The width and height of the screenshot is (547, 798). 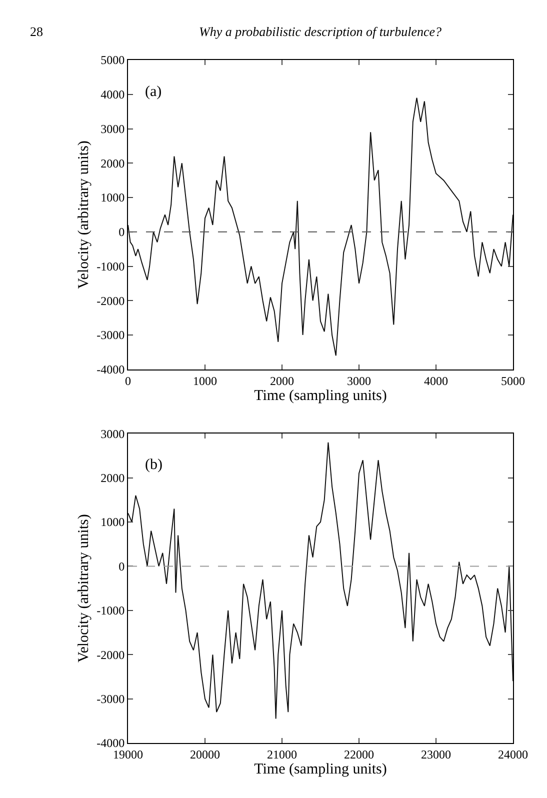 I want to click on x-tick-label: 2000, so click(x=282, y=381).